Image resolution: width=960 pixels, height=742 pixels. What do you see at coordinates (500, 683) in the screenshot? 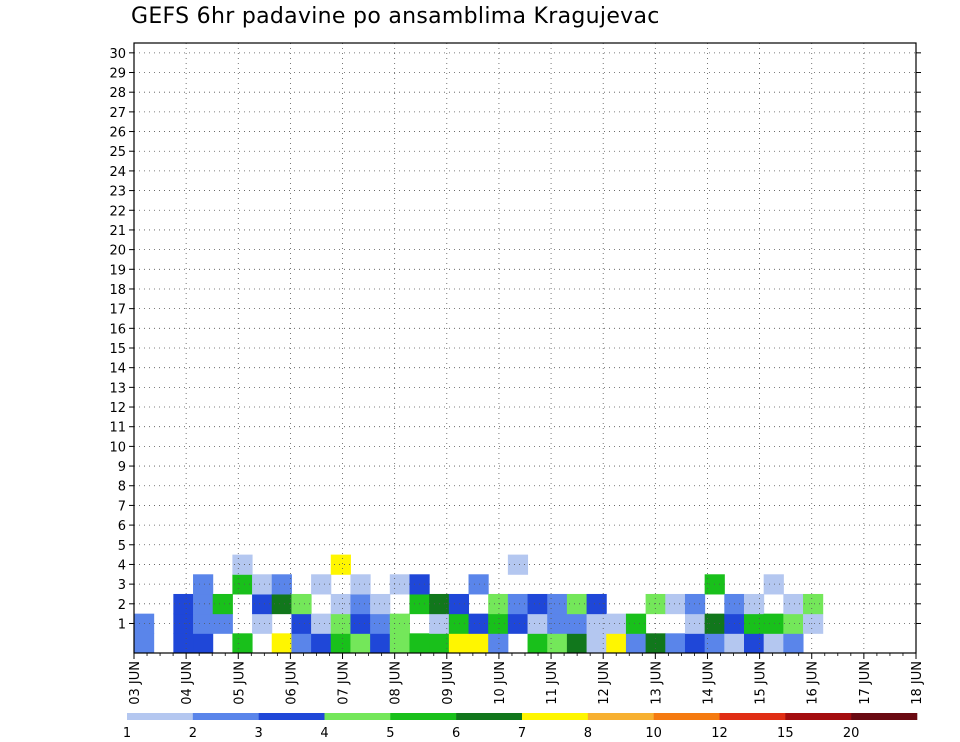
I see `x-tick-label: 10 JUN` at bounding box center [500, 683].